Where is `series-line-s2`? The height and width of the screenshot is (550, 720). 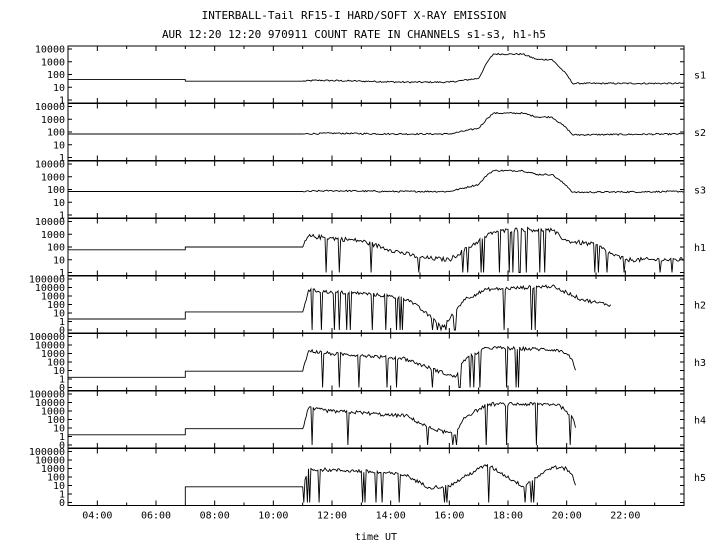
series-line-s2 is located at coordinates (376, 124).